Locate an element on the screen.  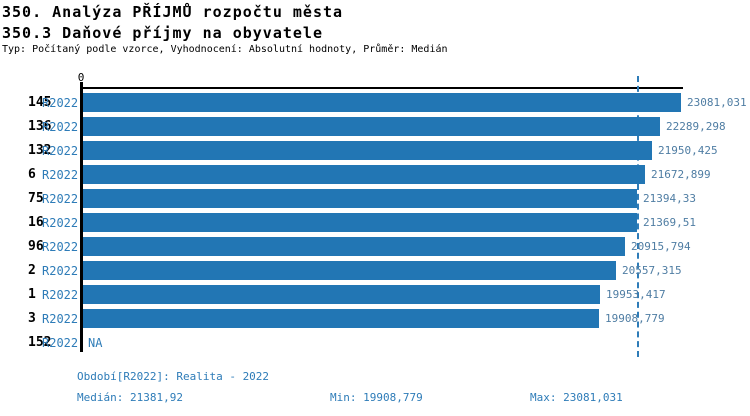
median-gridline is located at coordinates (638, 216).